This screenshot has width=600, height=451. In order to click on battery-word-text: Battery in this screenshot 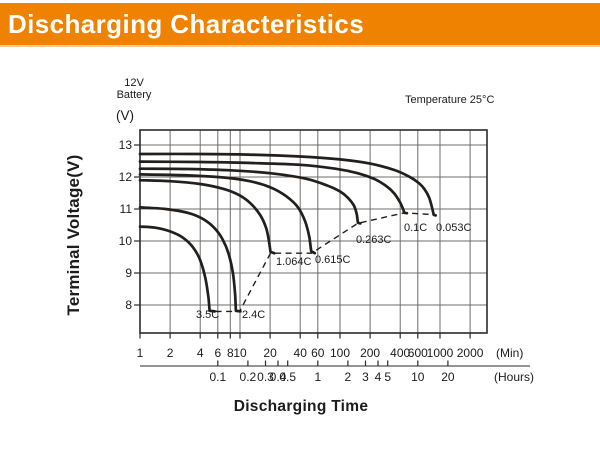, I will do `click(134, 95)`.